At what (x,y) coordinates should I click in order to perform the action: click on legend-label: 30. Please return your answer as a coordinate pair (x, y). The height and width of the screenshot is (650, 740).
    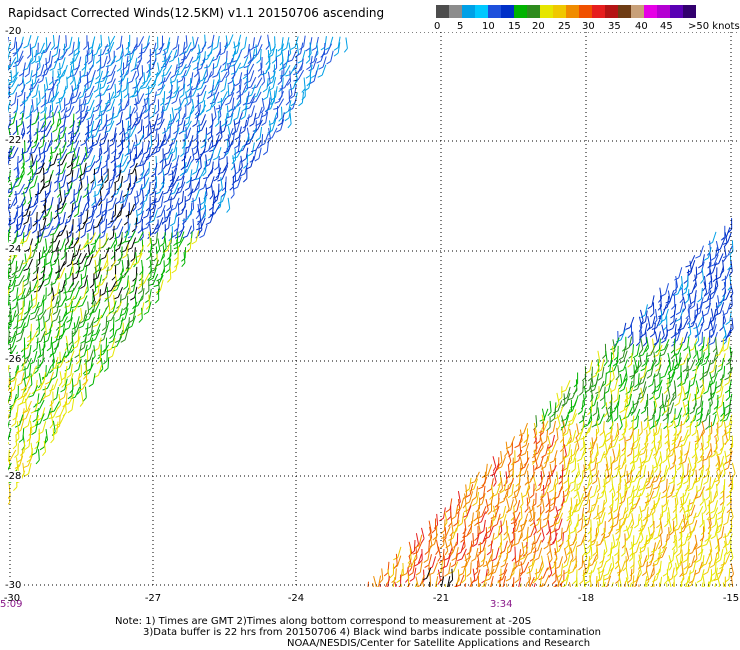
    Looking at the image, I should click on (588, 26).